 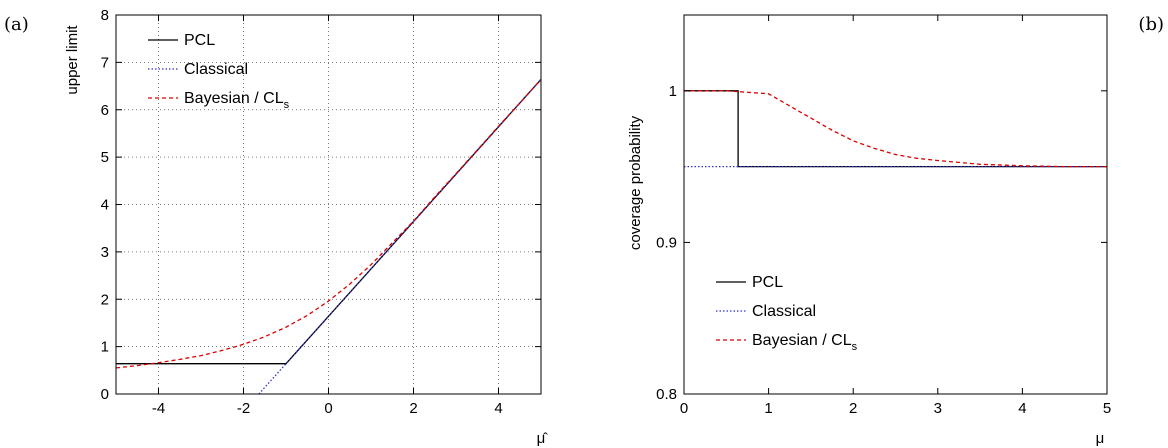 I want to click on y-tick-label: 2, so click(x=105, y=299).